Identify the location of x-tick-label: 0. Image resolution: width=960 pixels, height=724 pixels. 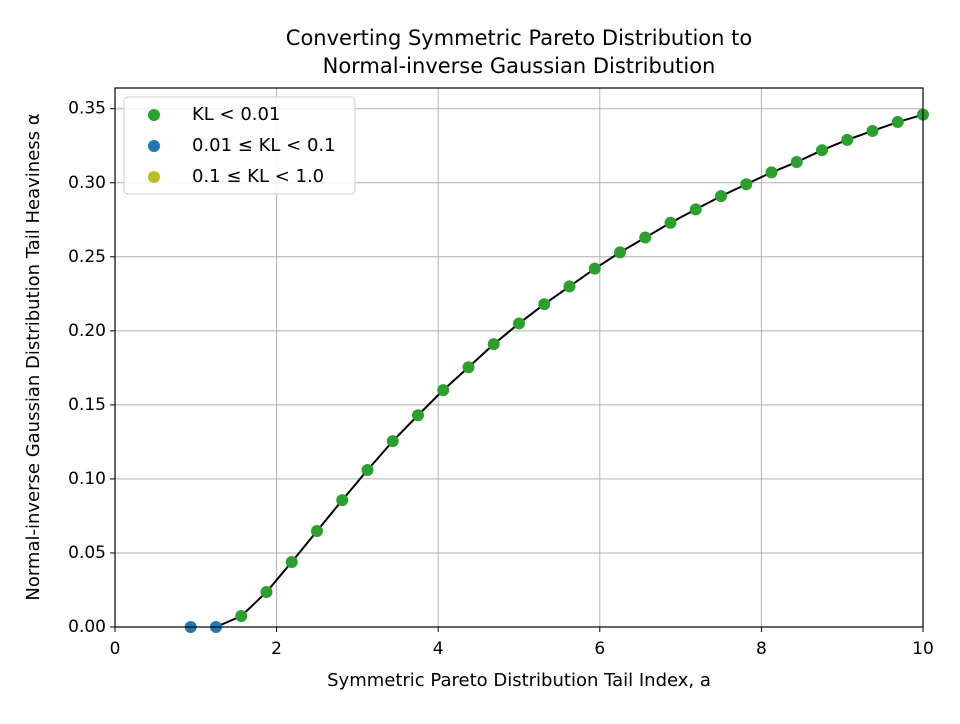
(115, 649).